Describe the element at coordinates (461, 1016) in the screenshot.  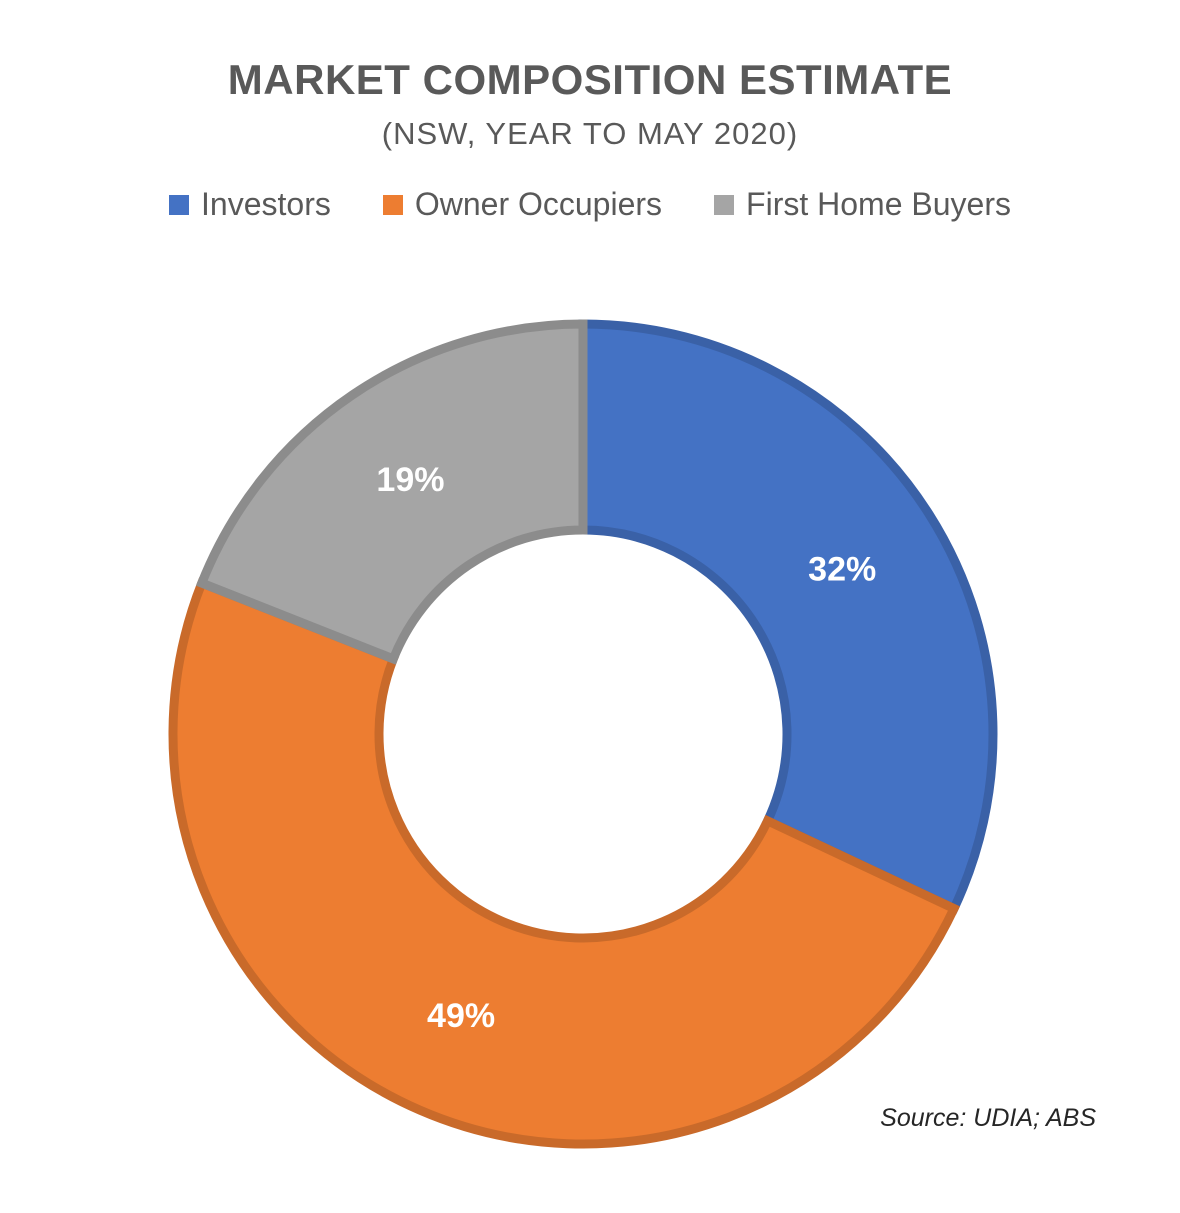
I see `data-label-owner-occupiers: 49%` at that location.